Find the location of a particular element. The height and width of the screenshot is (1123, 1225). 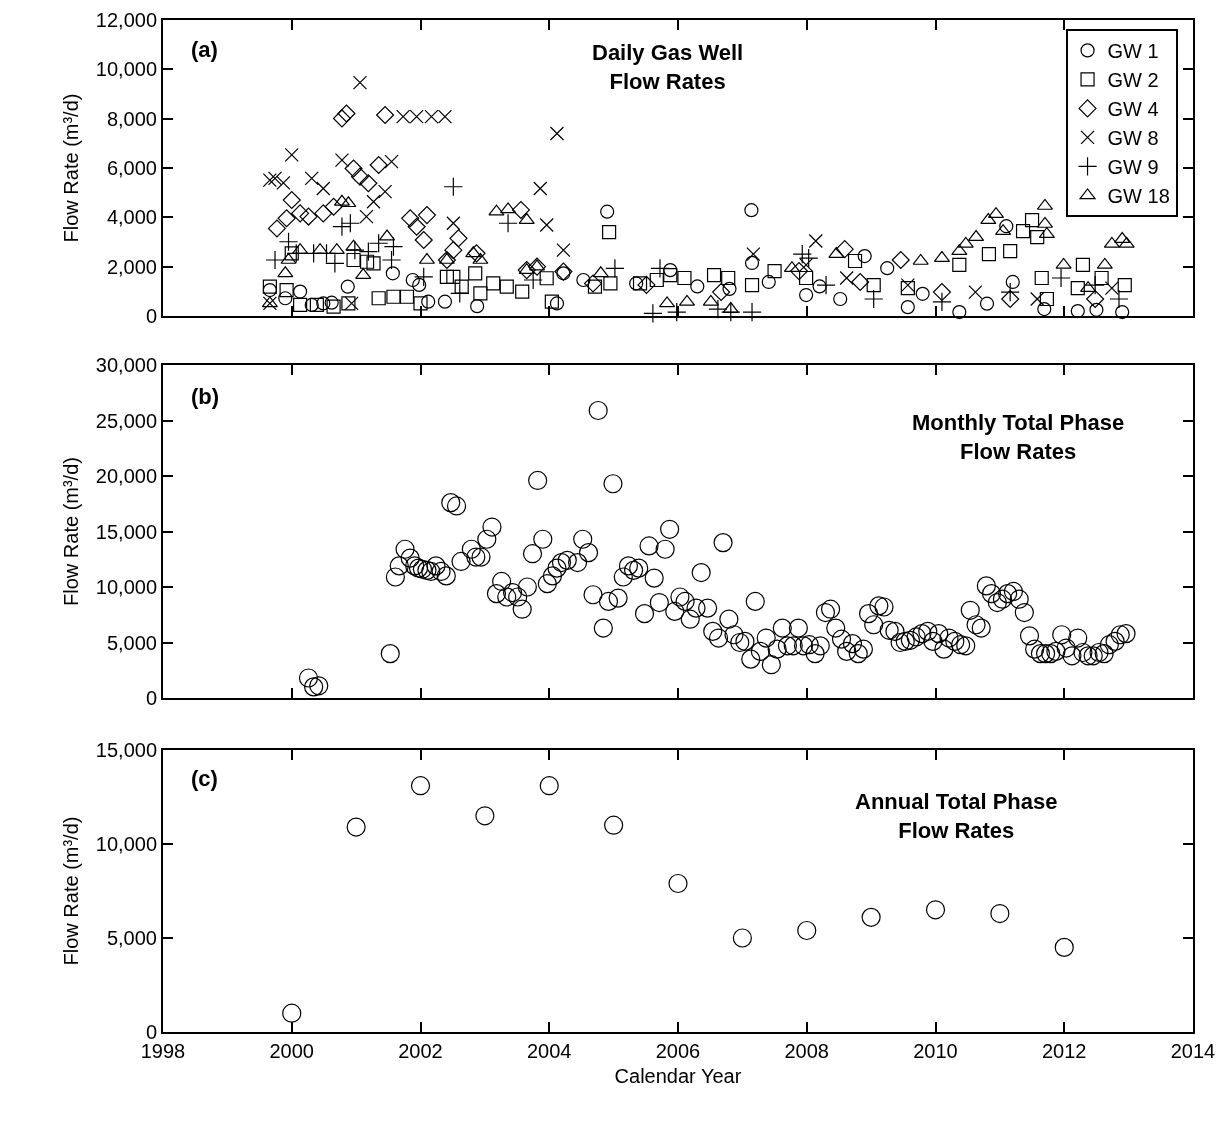

y-tick-label: 5,000 is located at coordinates (131, 642).